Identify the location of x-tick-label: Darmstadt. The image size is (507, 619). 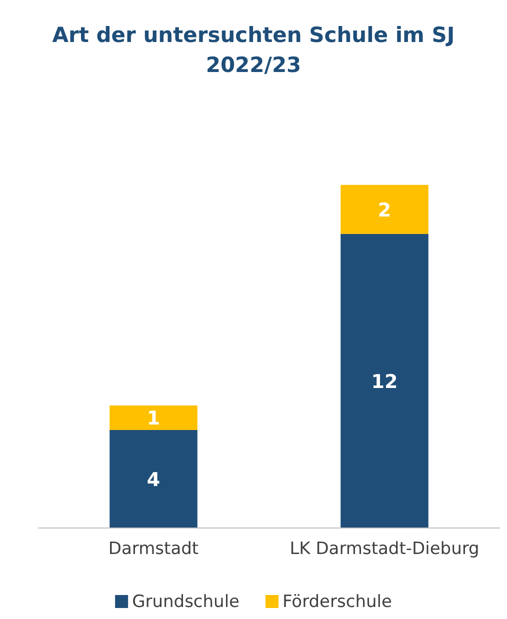
(153, 549).